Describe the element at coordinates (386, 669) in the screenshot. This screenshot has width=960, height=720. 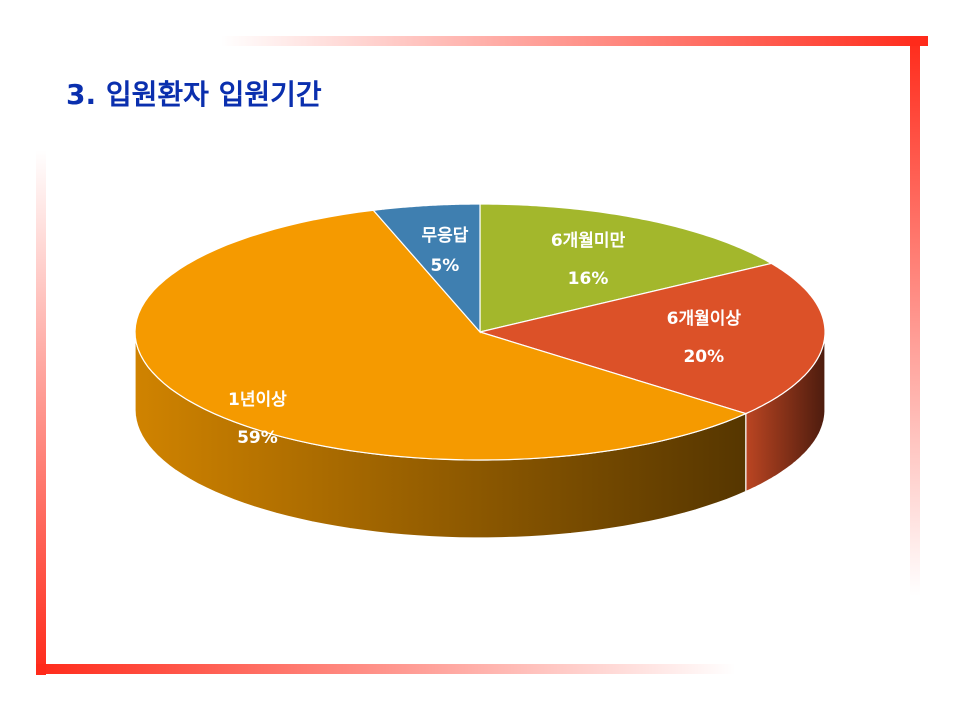
I see `frame-bottom` at that location.